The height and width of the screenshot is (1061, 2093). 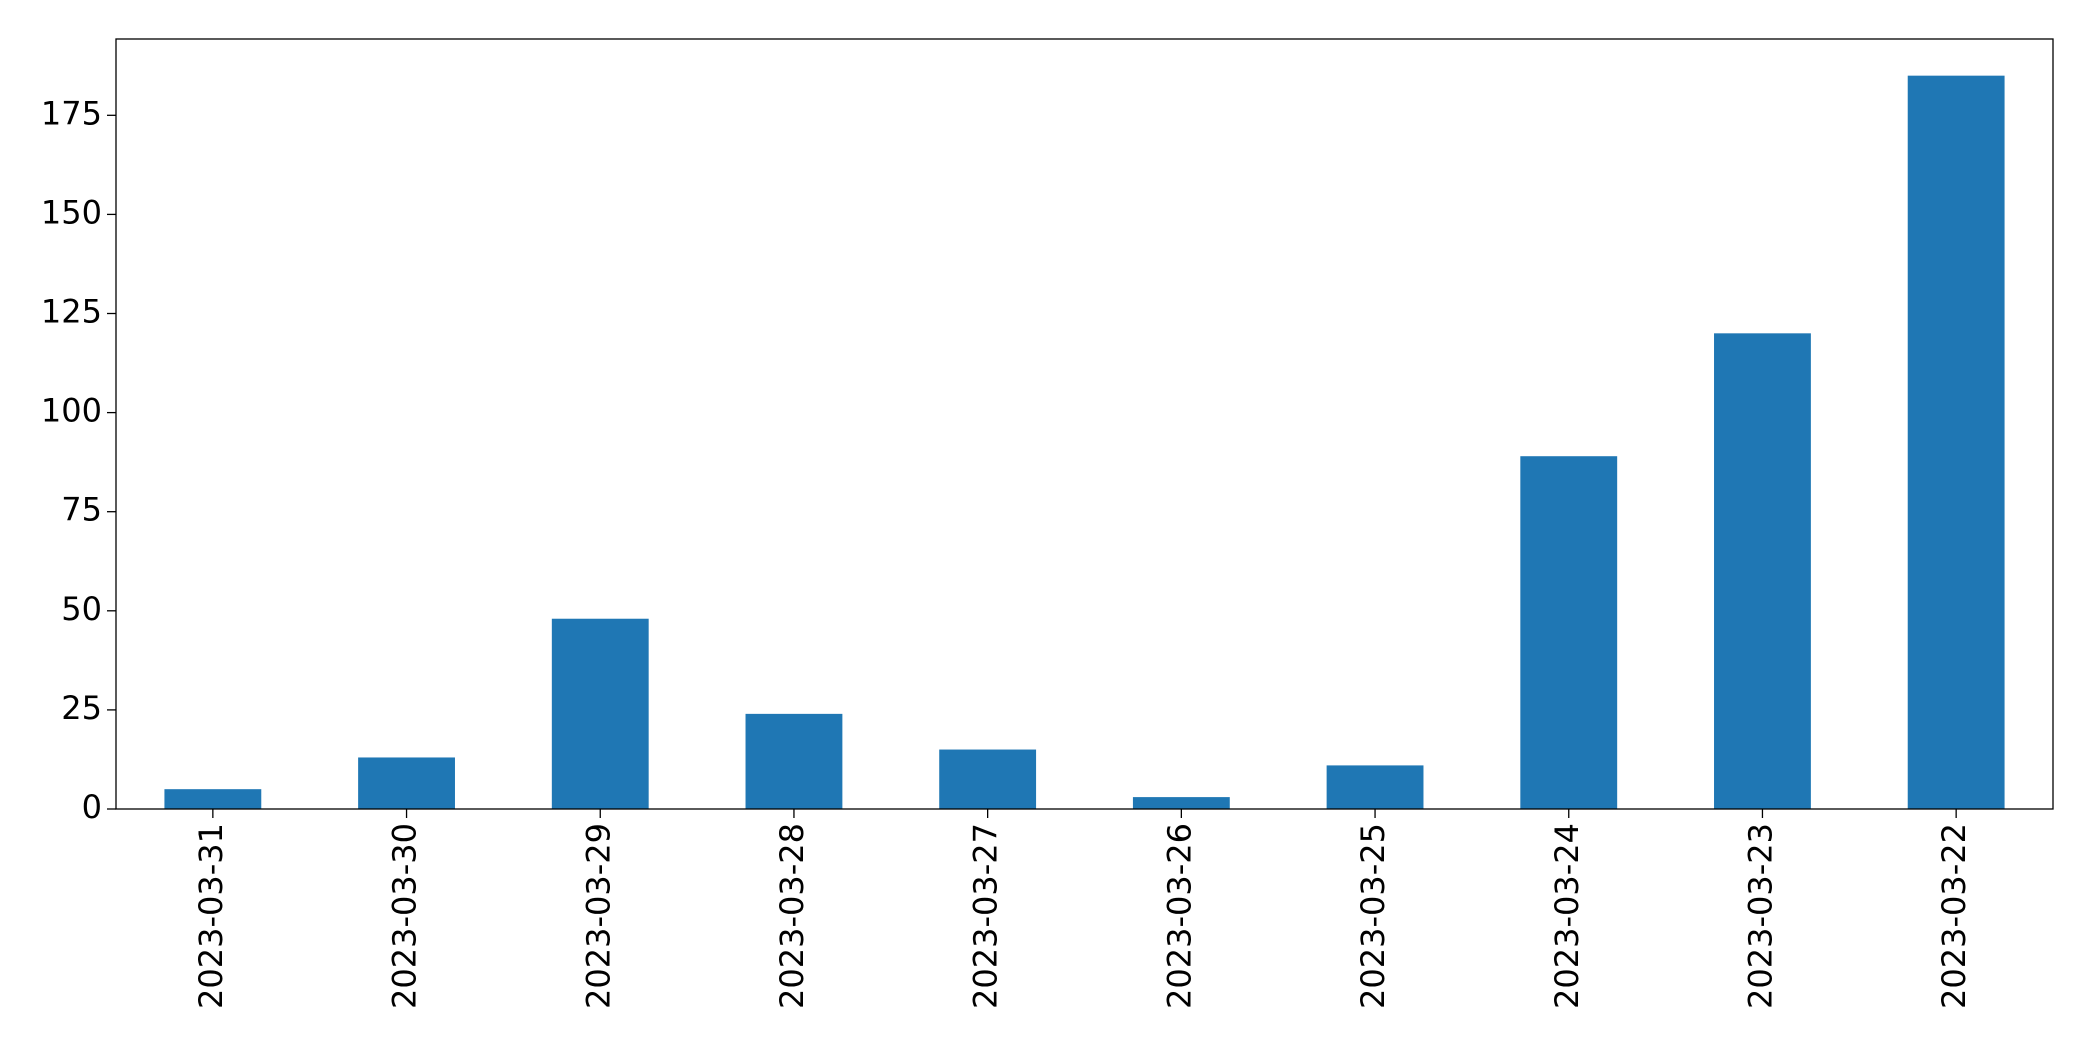 What do you see at coordinates (71, 312) in the screenshot?
I see `y-tick-label: 125` at bounding box center [71, 312].